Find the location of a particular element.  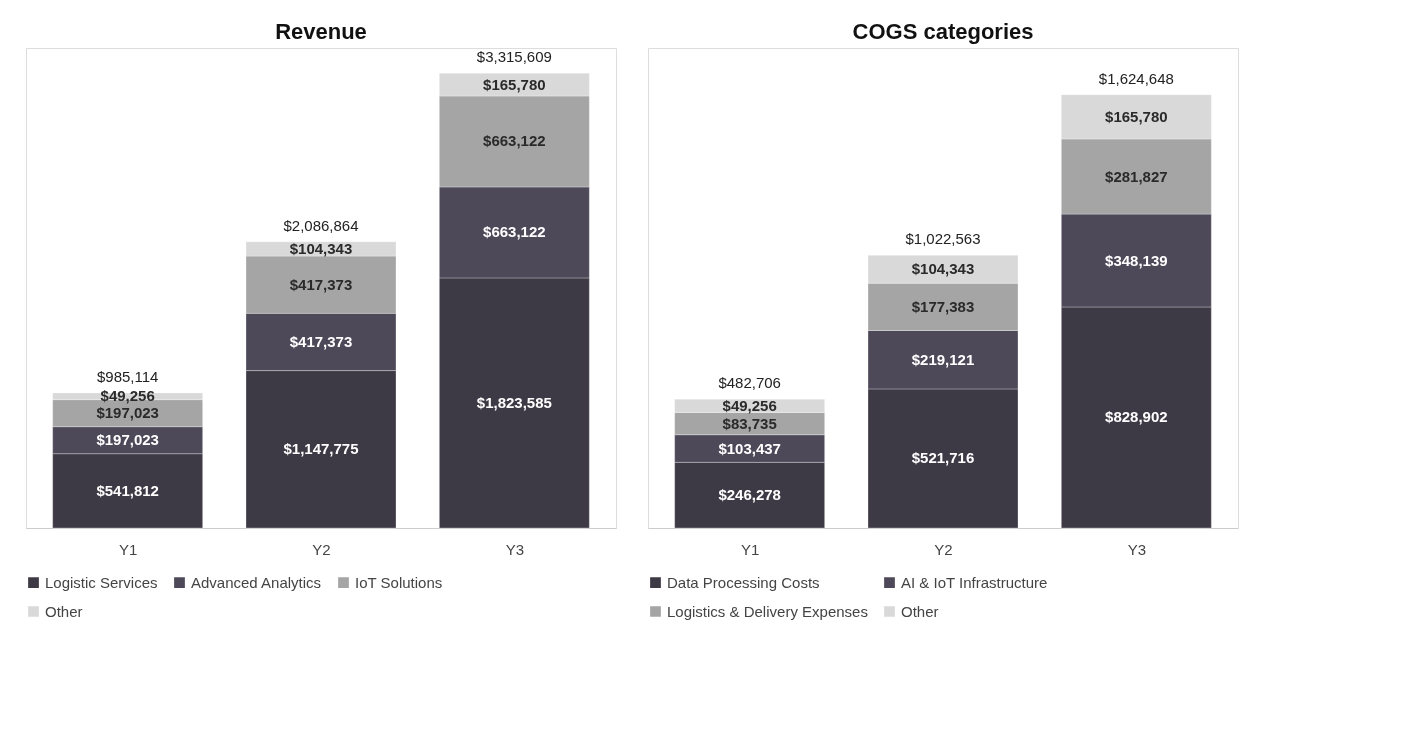

data-label: $828,902 is located at coordinates (1136, 417).